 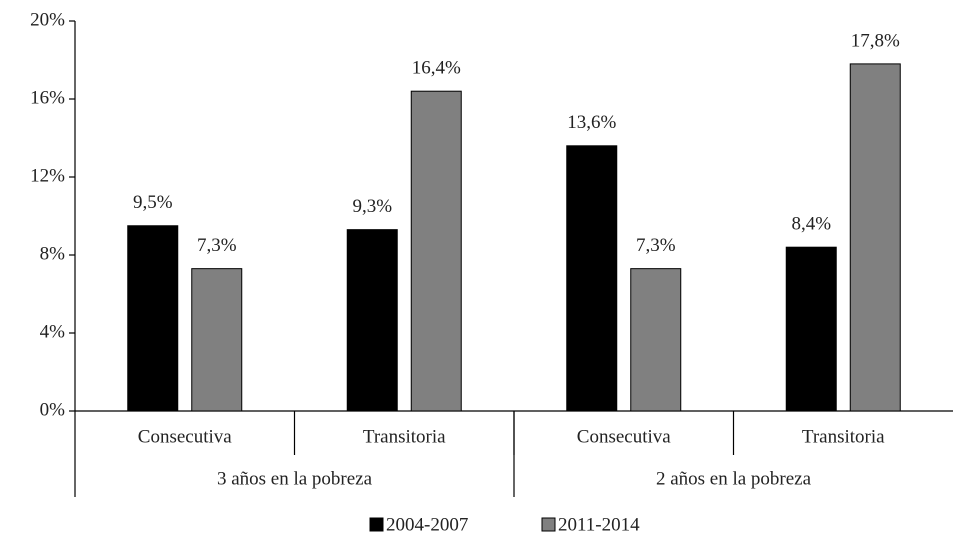 What do you see at coordinates (47, 97) in the screenshot?
I see `y-tick-label: 16%` at bounding box center [47, 97].